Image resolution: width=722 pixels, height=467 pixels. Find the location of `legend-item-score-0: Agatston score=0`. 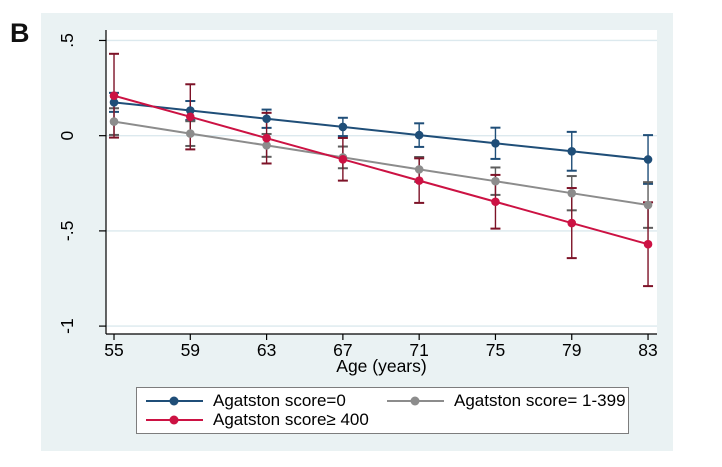

legend-item-score-0: Agatston score=0 is located at coordinates (246, 400).